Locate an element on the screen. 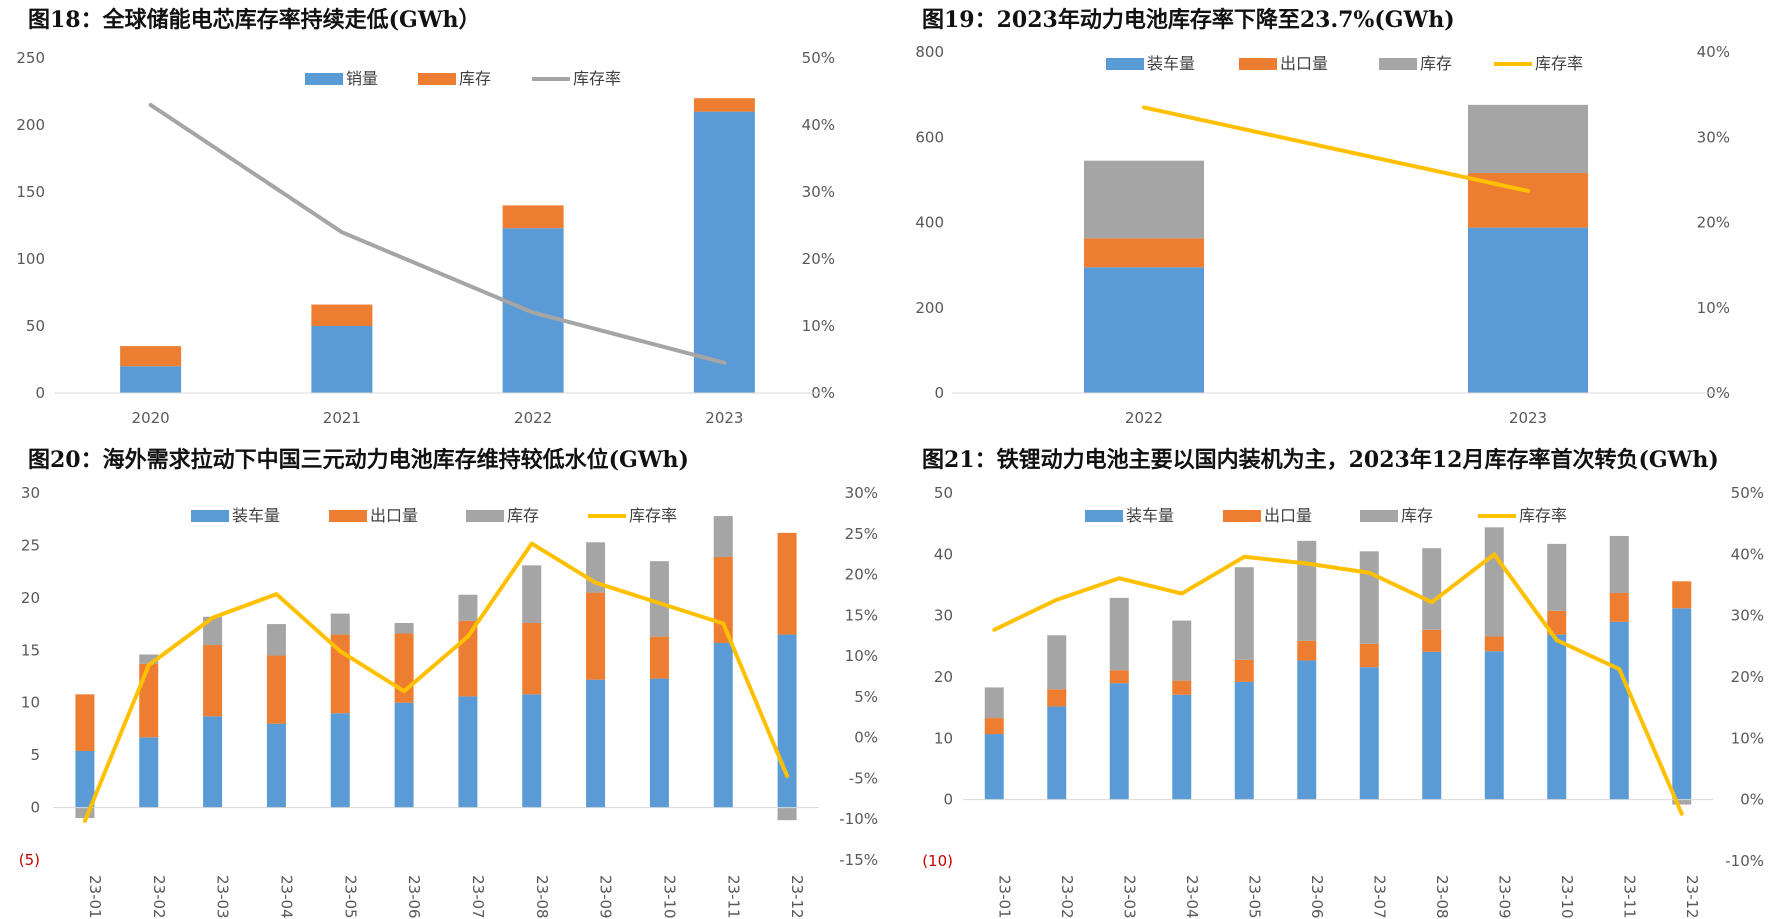 The width and height of the screenshot is (1788, 919). legend-swatch-装车量 is located at coordinates (210, 516).